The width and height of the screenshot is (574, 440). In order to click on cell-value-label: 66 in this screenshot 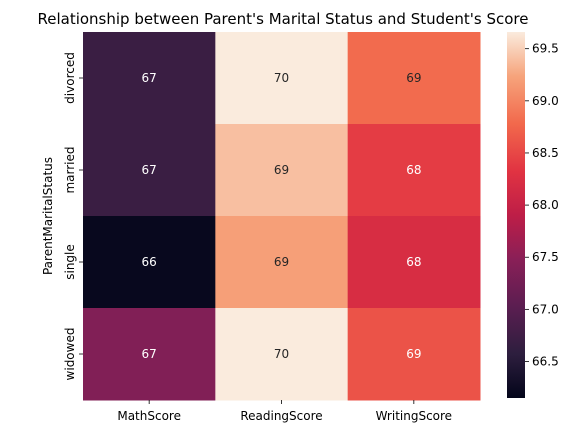, I will do `click(149, 262)`.